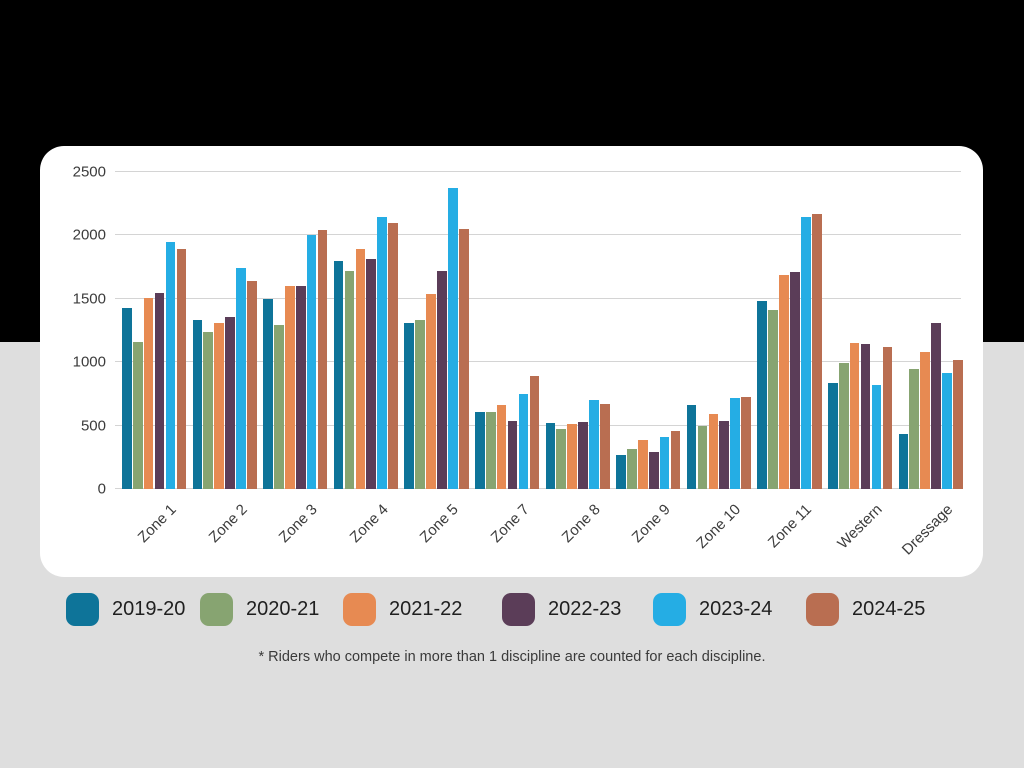  What do you see at coordinates (651, 524) in the screenshot?
I see `x-axis-label: Zone 9` at bounding box center [651, 524].